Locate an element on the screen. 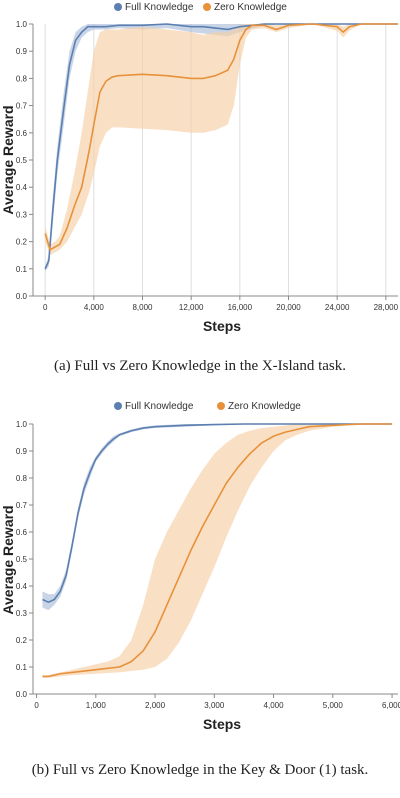 This screenshot has width=400, height=798. x-tick-label-1: 1,000 is located at coordinates (96, 705).